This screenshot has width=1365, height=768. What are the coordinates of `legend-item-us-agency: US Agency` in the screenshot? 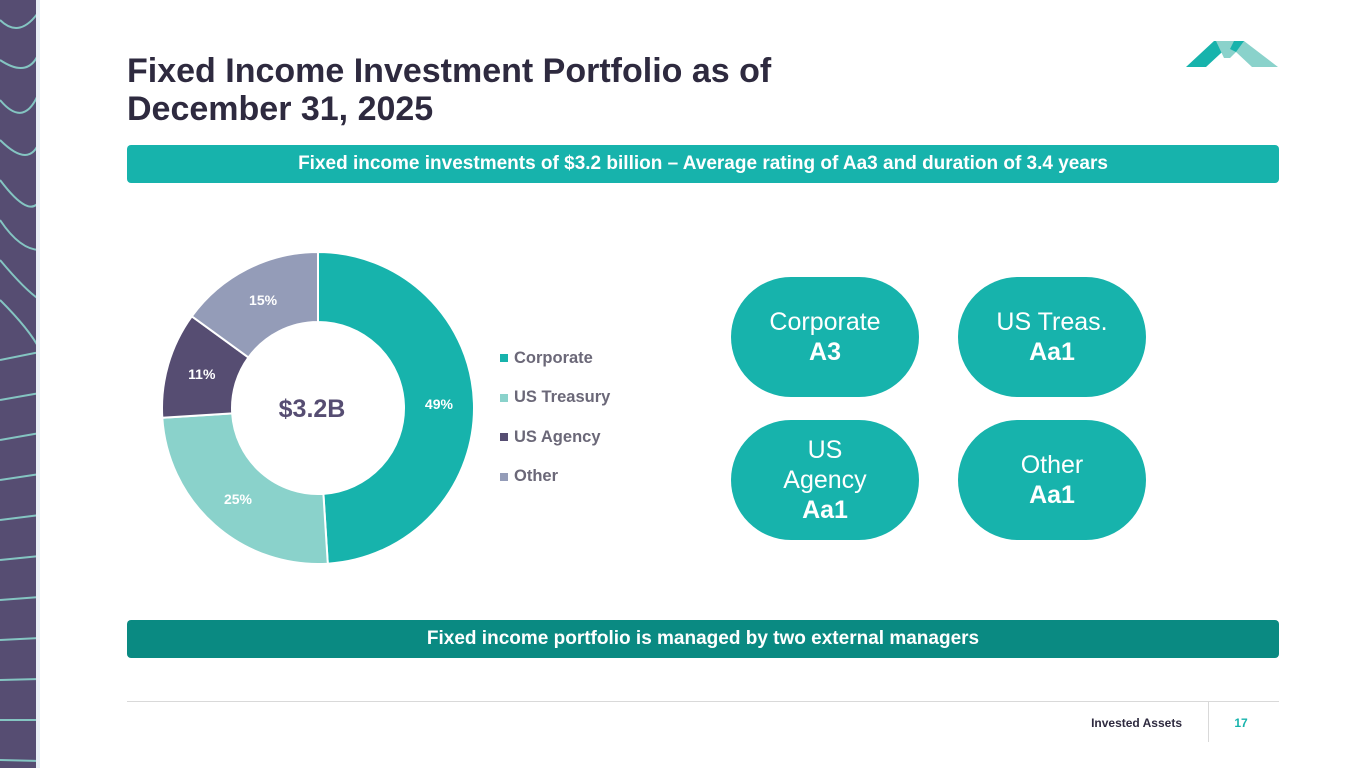 It's located at (555, 437).